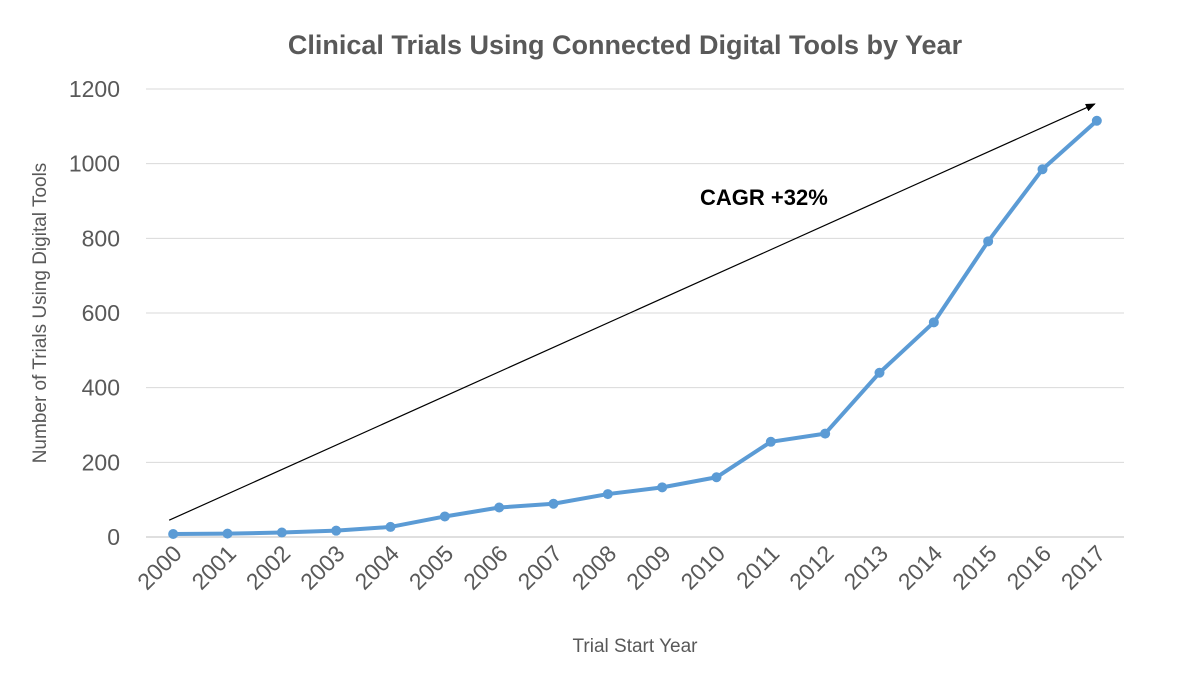 This screenshot has width=1200, height=675. I want to click on cagr-annotation: CAGR +32%, so click(764, 197).